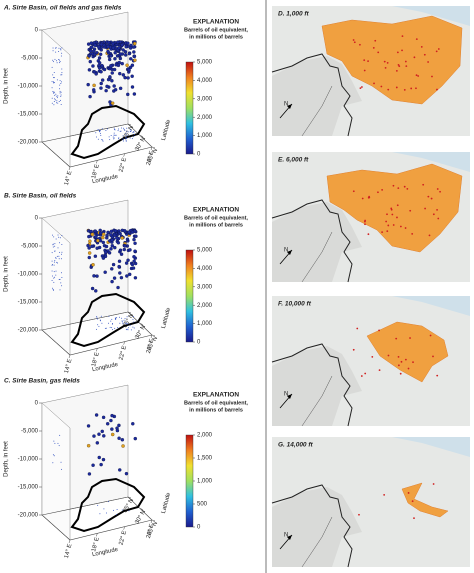  Describe the element at coordinates (293, 160) in the screenshot. I see `map-title: E. 6,000 ft` at that location.